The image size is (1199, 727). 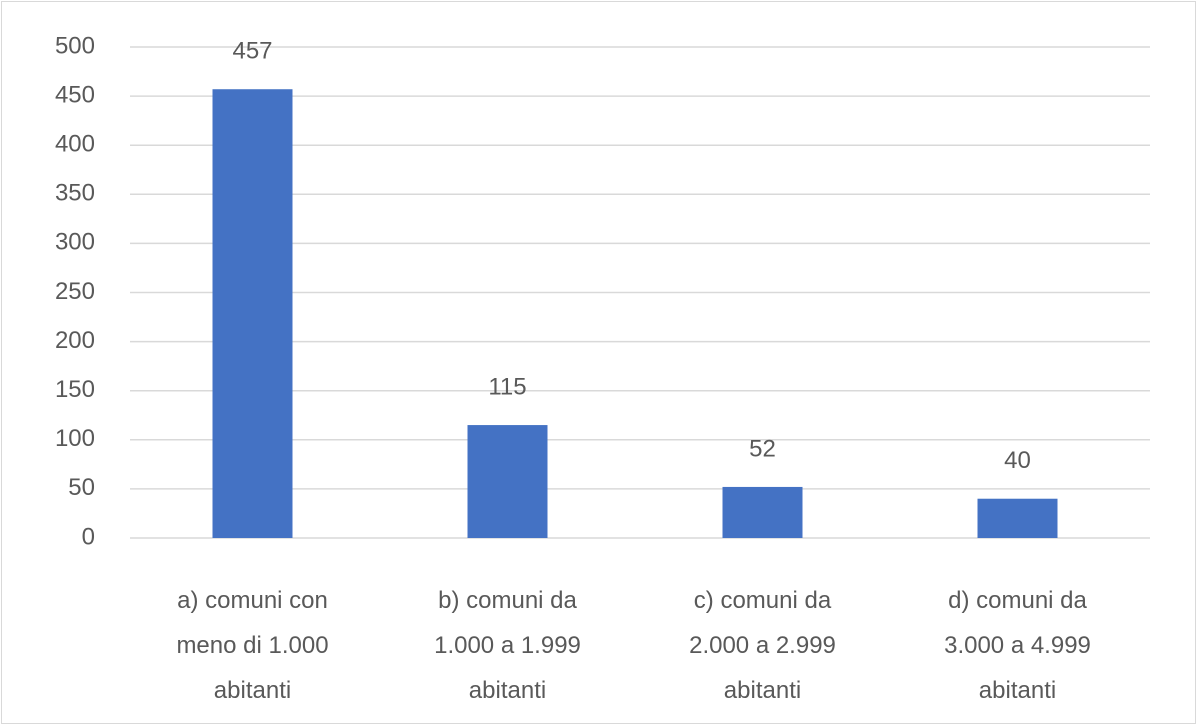 What do you see at coordinates (75, 291) in the screenshot?
I see `y-tick-label: 250` at bounding box center [75, 291].